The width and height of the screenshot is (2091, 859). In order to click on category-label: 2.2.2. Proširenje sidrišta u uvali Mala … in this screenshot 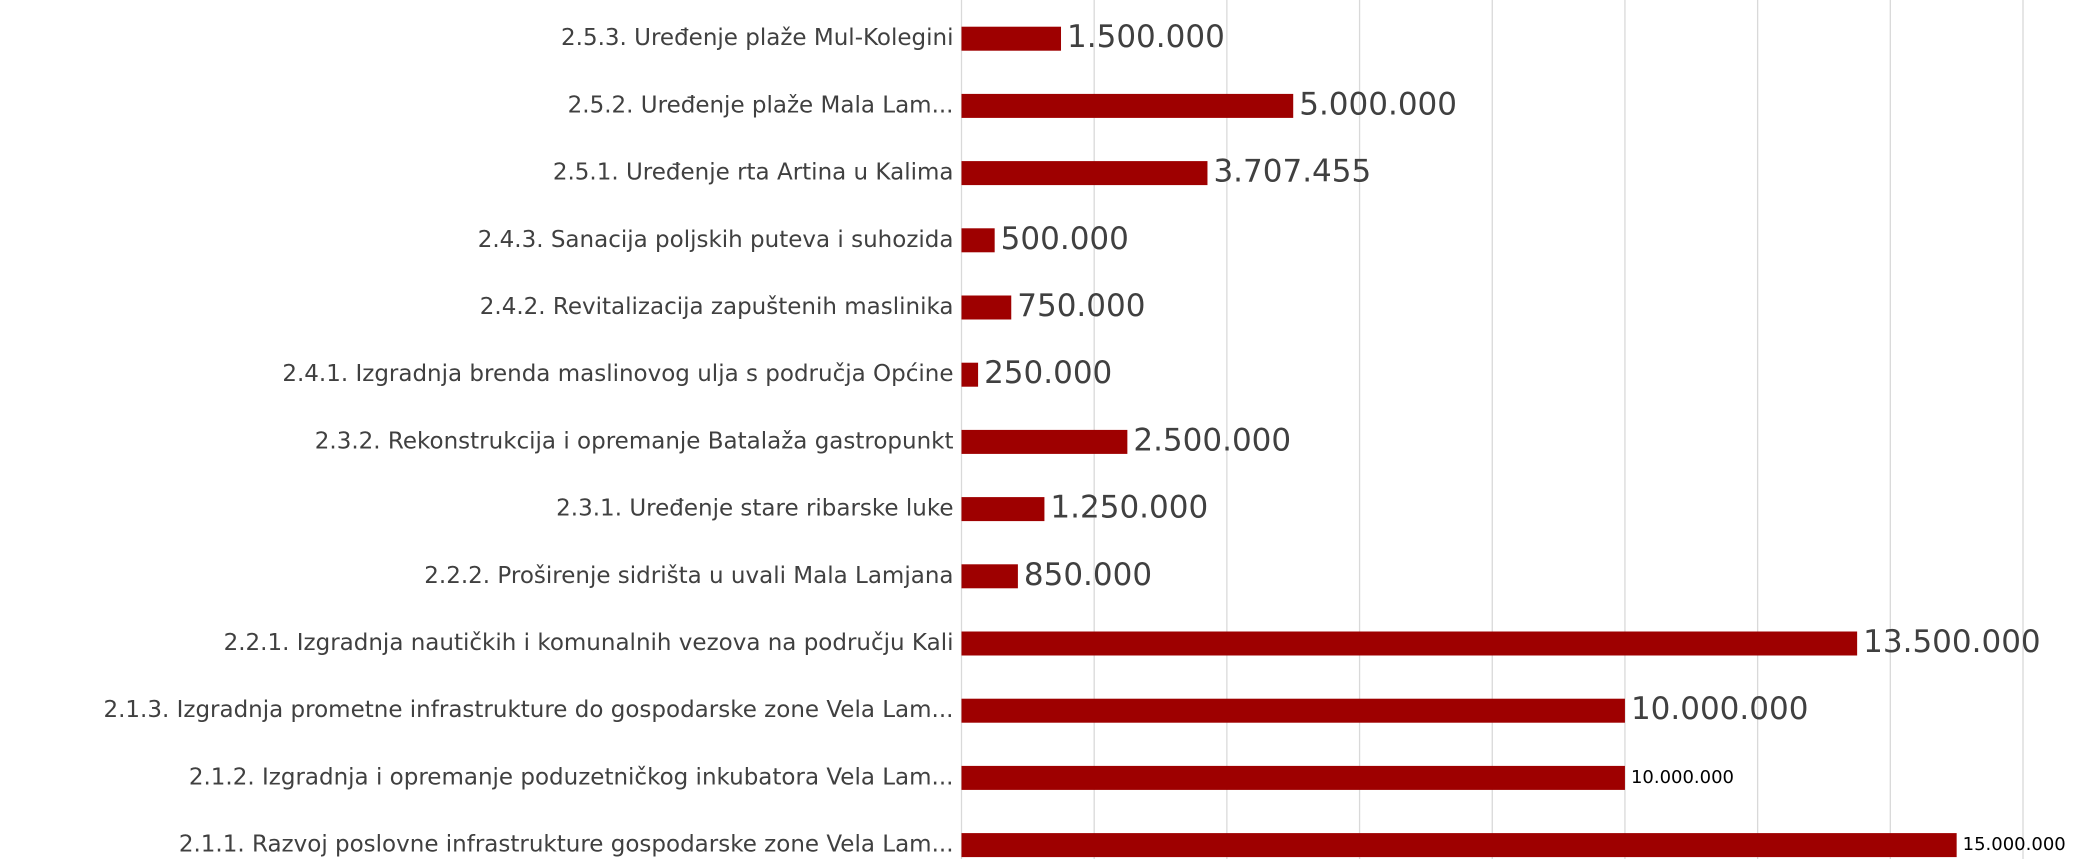, I will do `click(688, 576)`.